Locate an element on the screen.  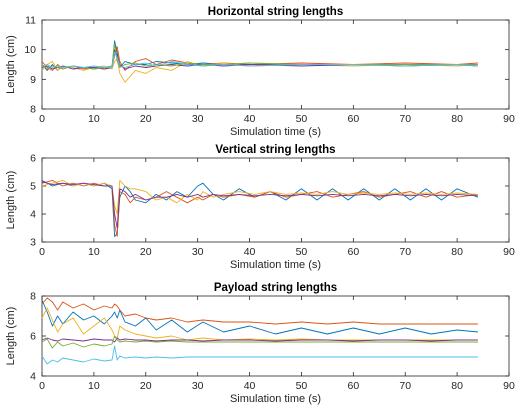
y-tick-label: 5 is located at coordinates (33, 187).